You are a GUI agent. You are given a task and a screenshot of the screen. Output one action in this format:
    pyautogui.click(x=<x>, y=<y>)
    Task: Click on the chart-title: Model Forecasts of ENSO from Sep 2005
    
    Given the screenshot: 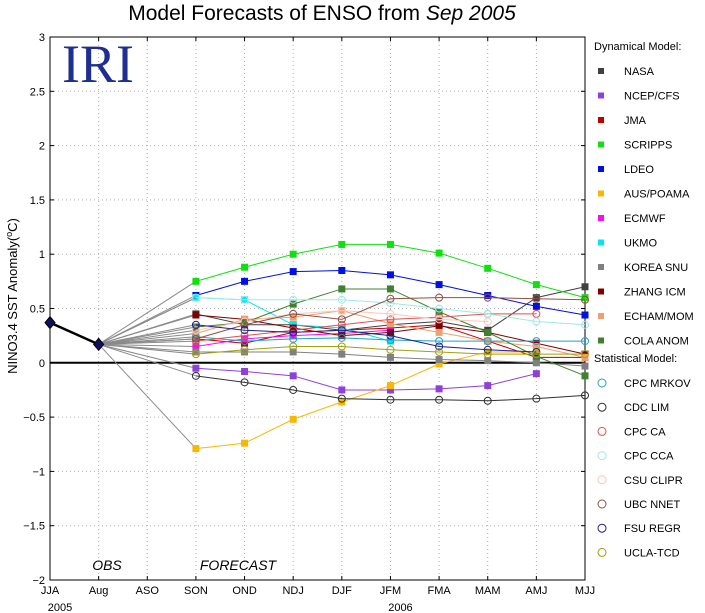 What is the action you would take?
    pyautogui.click(x=322, y=13)
    